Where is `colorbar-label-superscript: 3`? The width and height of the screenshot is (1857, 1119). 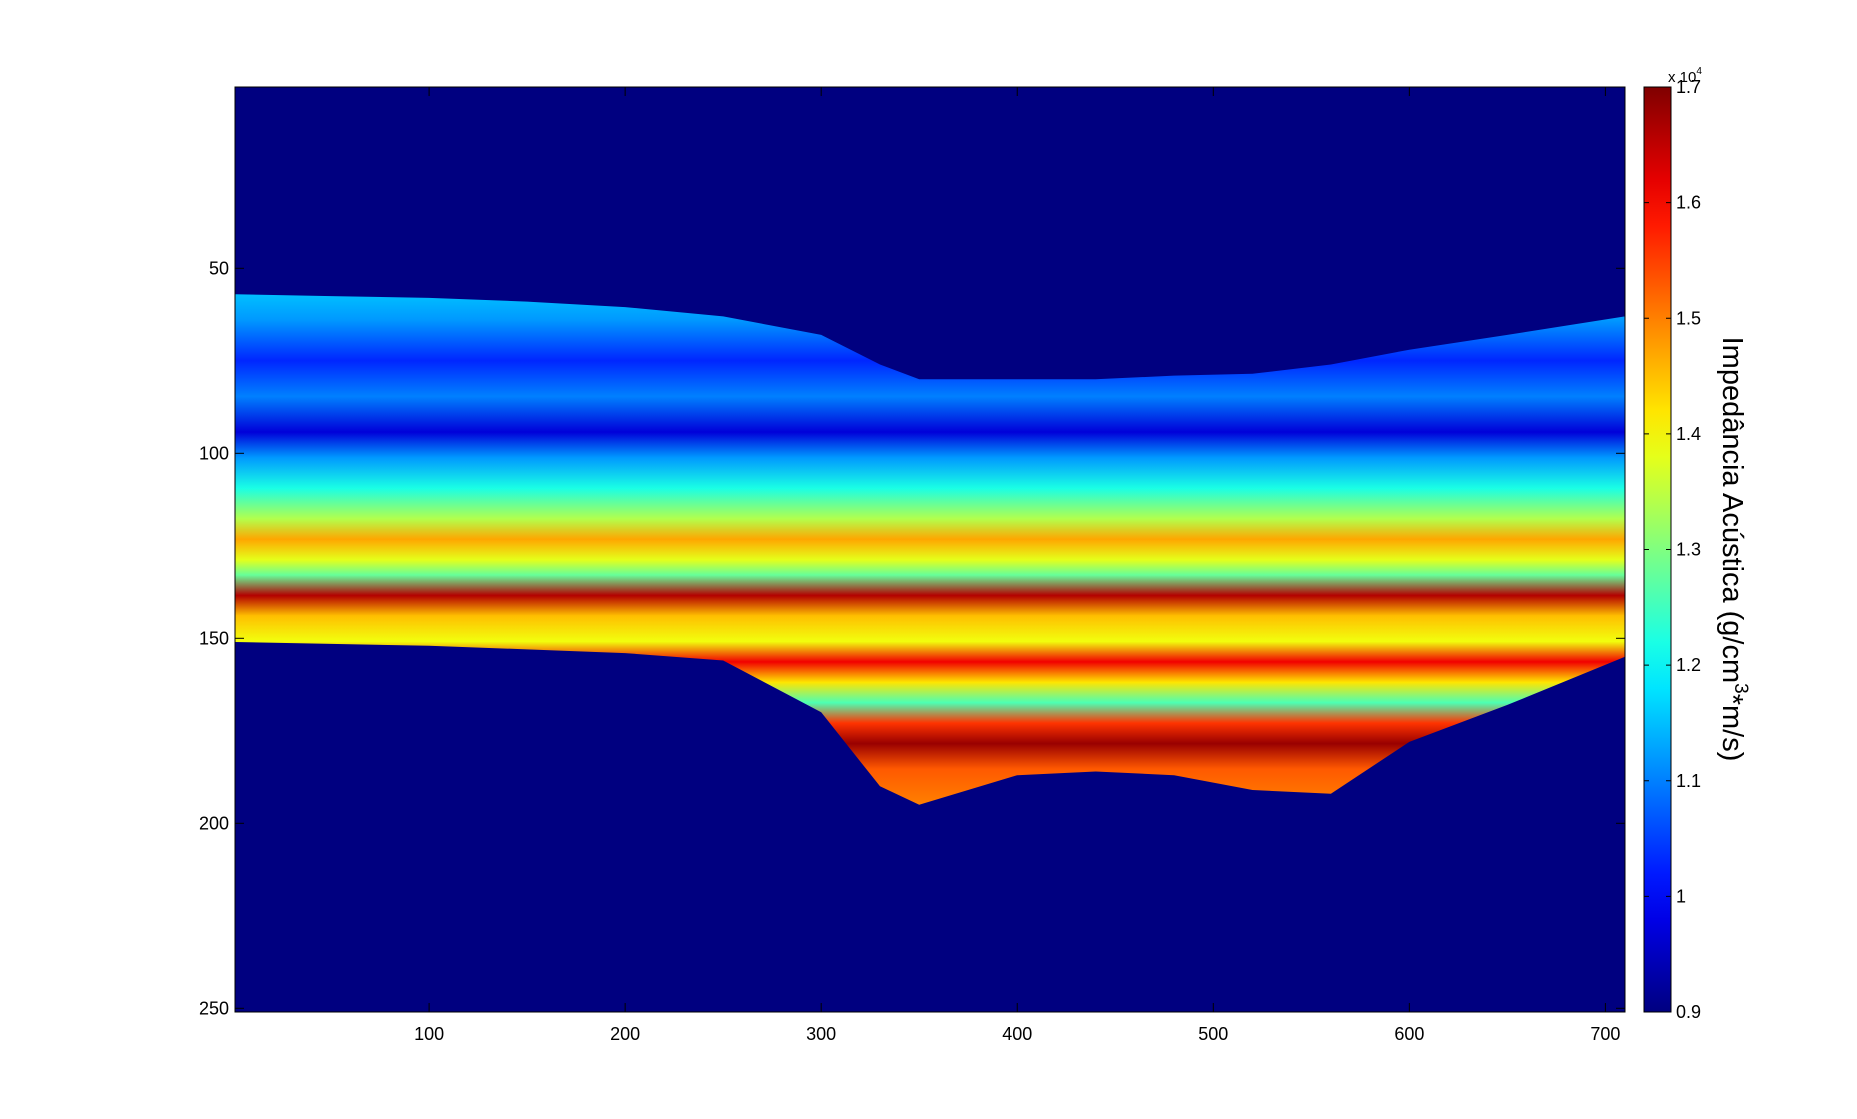
colorbar-label-superscript: 3 is located at coordinates (1740, 688).